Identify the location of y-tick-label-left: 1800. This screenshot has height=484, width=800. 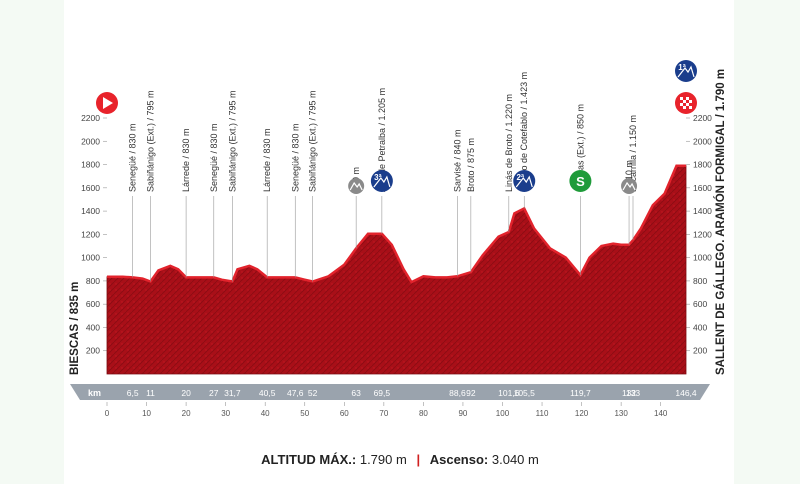
(90, 165).